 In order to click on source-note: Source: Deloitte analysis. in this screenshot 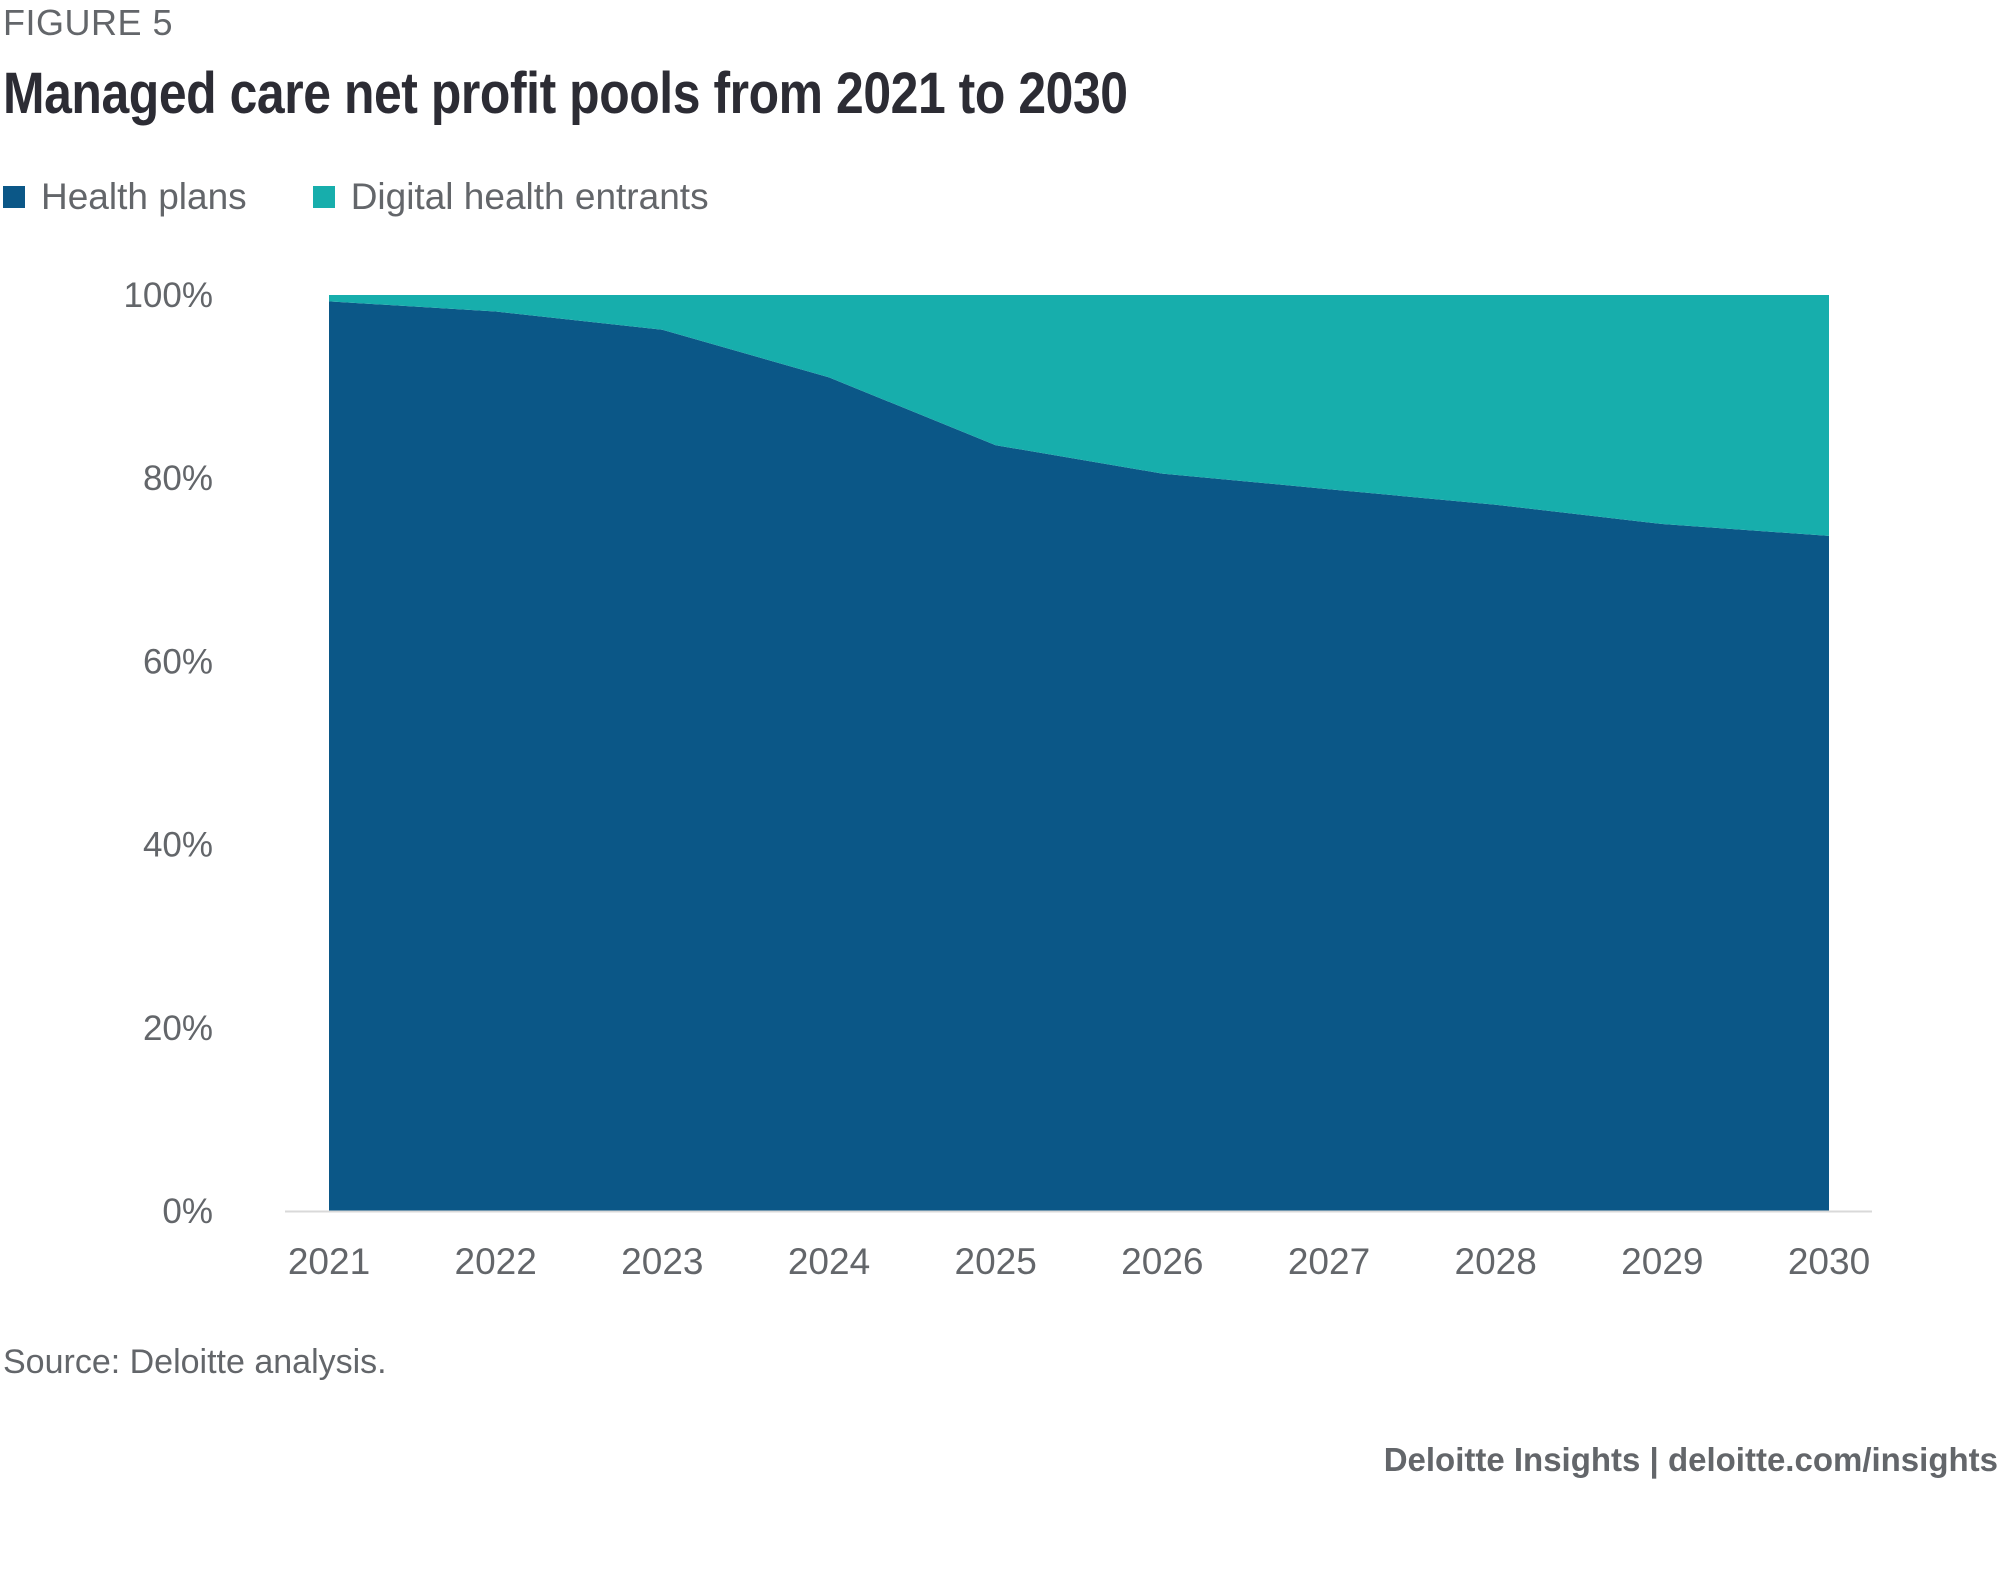, I will do `click(195, 1362)`.